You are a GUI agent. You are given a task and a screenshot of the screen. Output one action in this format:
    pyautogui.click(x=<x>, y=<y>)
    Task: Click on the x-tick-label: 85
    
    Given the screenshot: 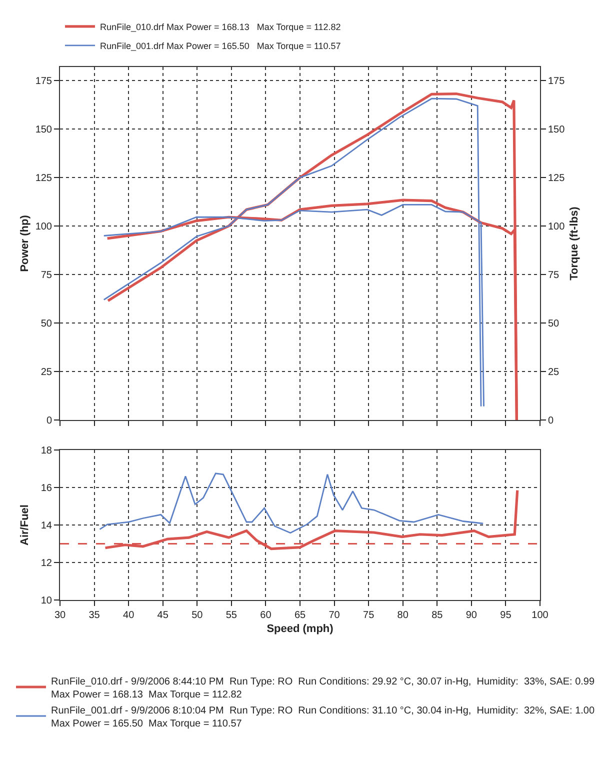 What is the action you would take?
    pyautogui.click(x=438, y=615)
    